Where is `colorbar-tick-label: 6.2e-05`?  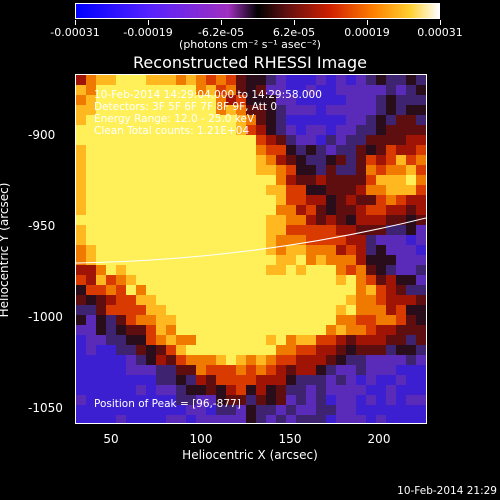 colorbar-tick-label: 6.2e-05 is located at coordinates (294, 32).